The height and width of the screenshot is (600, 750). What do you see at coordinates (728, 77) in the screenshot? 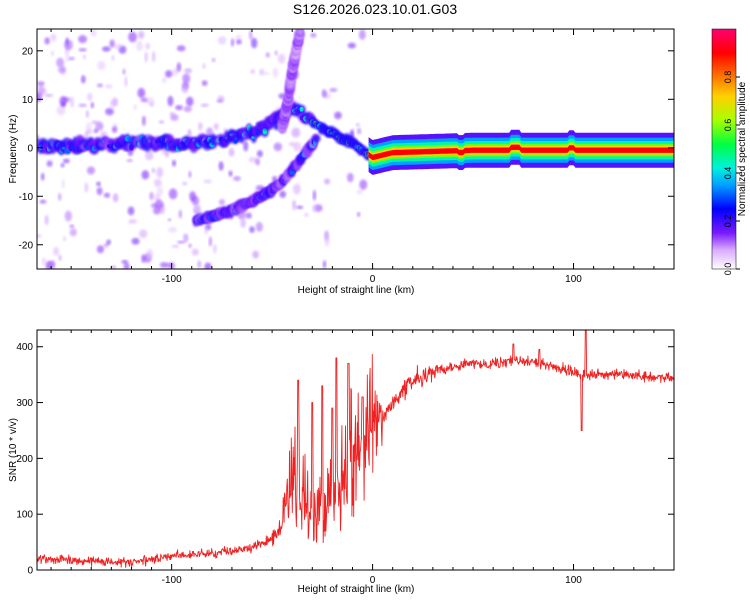
I see `colorbar-tick-label: 0.8` at bounding box center [728, 77].